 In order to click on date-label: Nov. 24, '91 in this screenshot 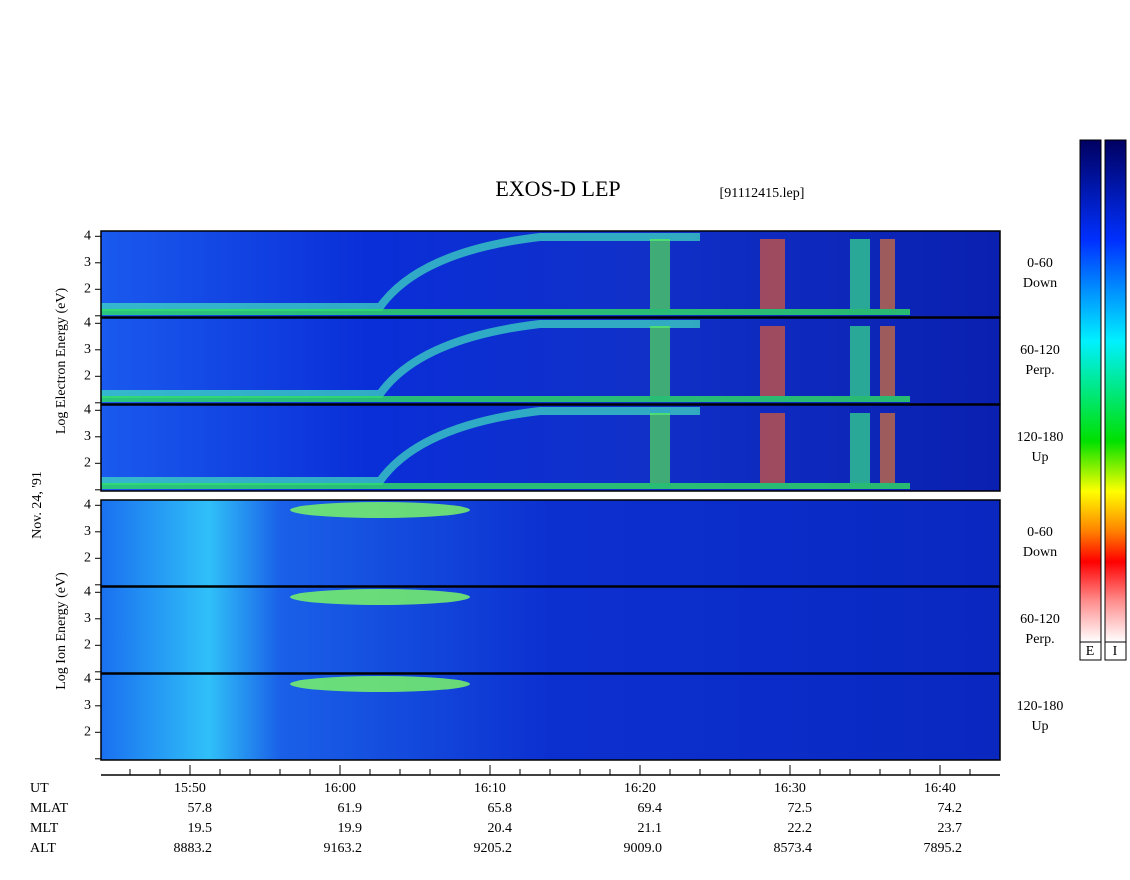, I will do `click(37, 505)`.